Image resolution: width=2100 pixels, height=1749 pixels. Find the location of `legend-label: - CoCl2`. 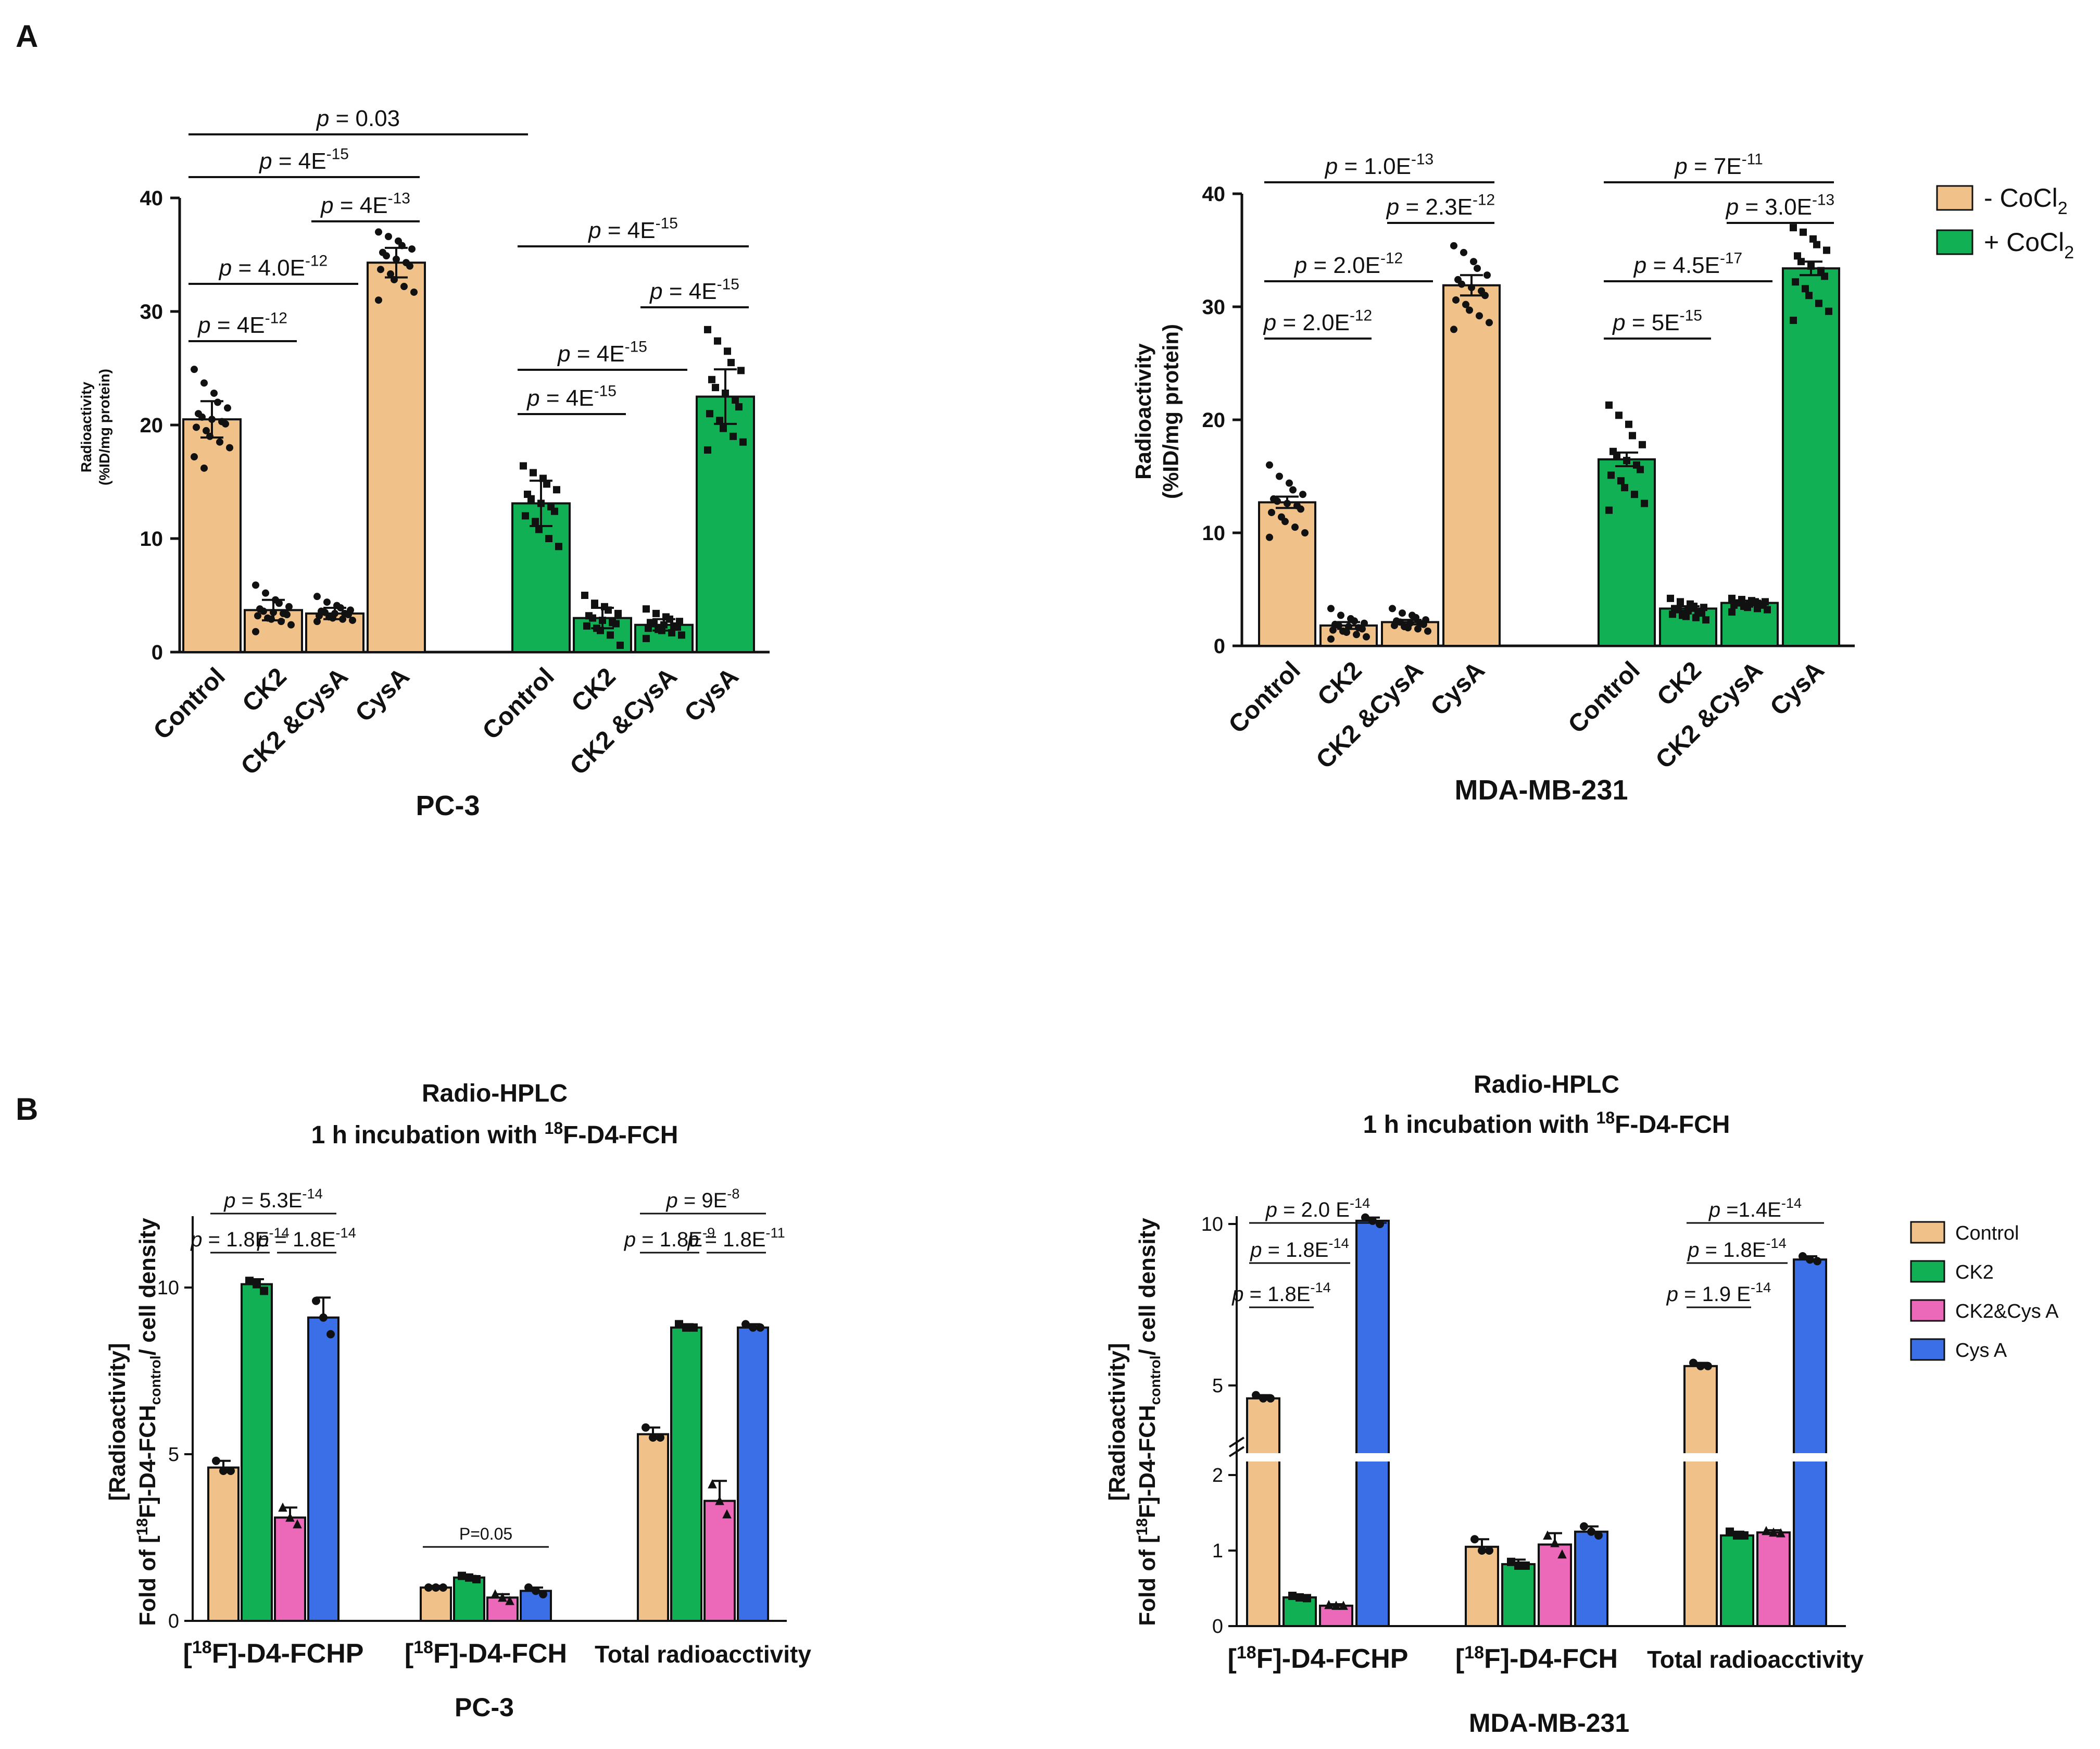

legend-label: - CoCl2 is located at coordinates (2026, 200).